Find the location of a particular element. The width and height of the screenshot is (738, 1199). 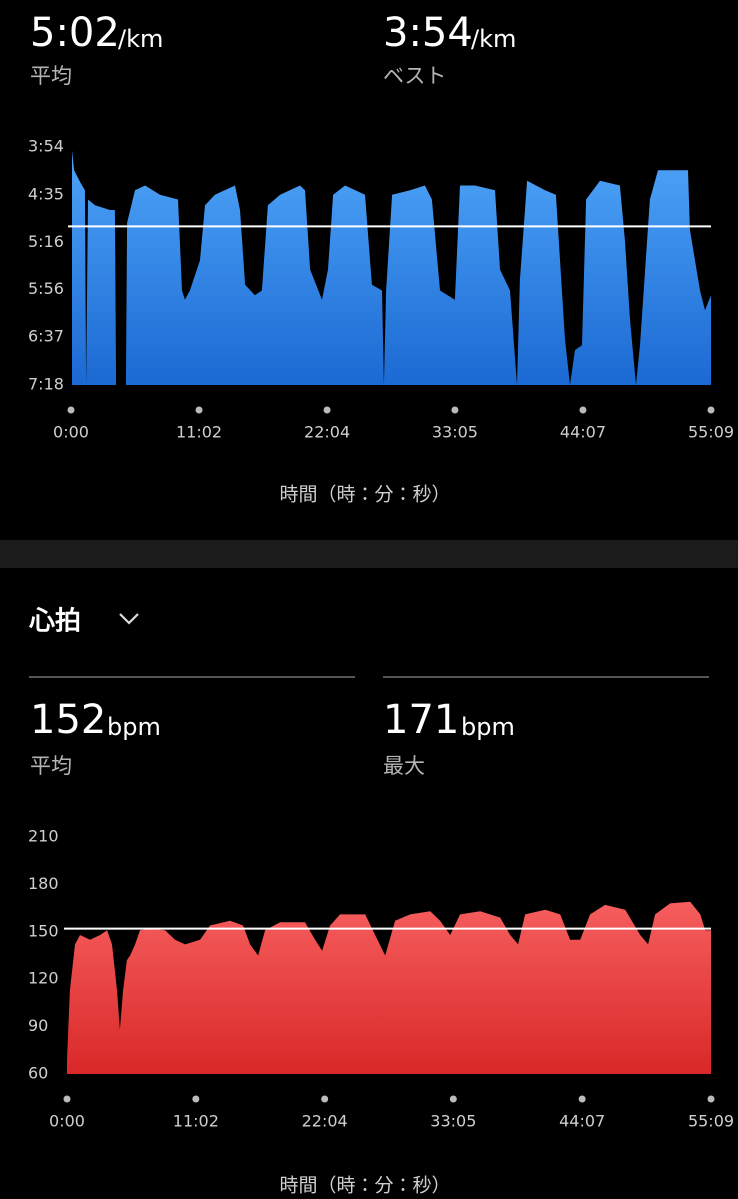

pace-best-label: ベスト is located at coordinates (414, 76).